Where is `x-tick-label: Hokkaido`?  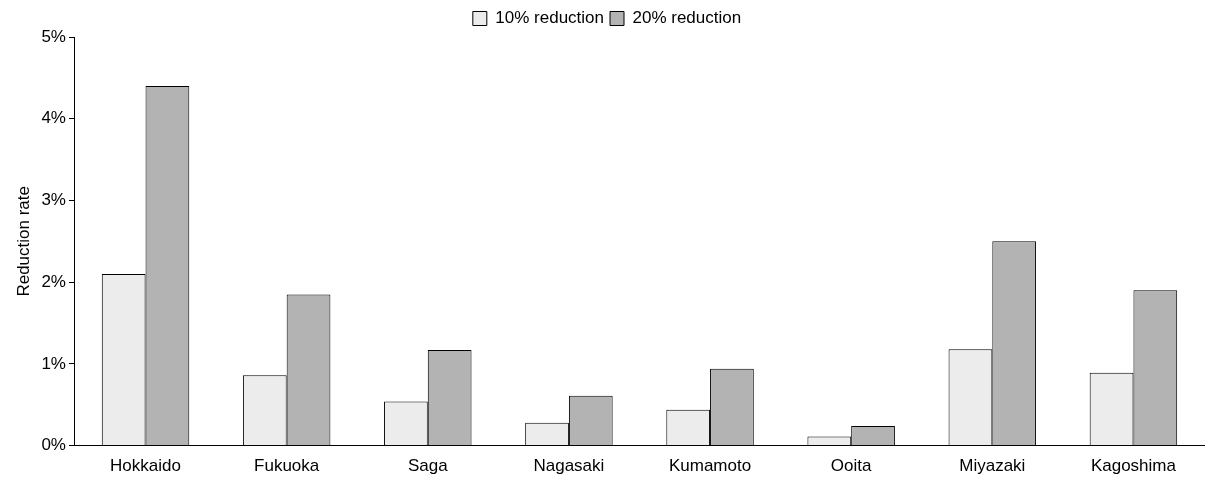
x-tick-label: Hokkaido is located at coordinates (145, 466).